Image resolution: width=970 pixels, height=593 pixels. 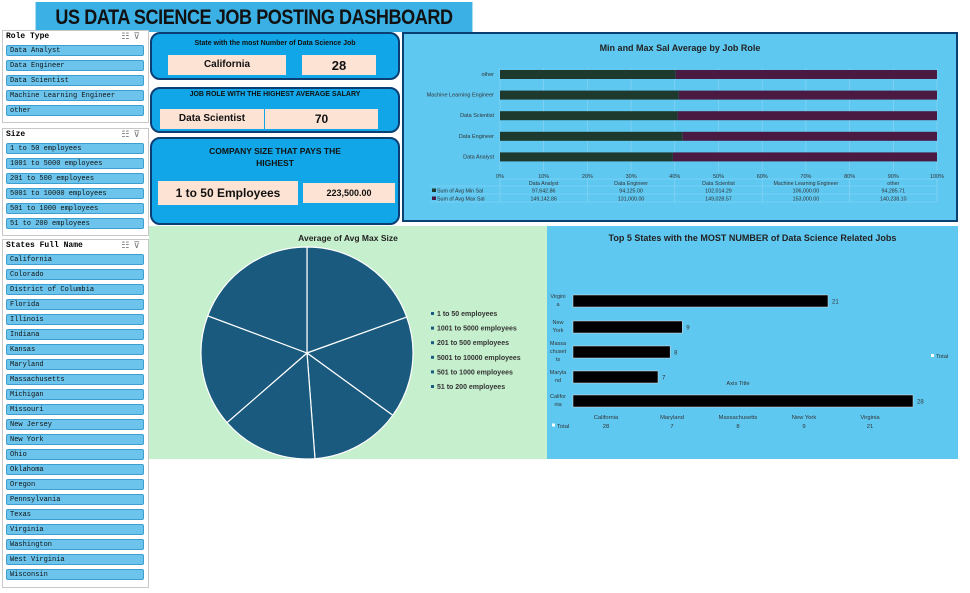 What do you see at coordinates (476, 137) in the screenshot?
I see `y-category-label: Data Engineer` at bounding box center [476, 137].